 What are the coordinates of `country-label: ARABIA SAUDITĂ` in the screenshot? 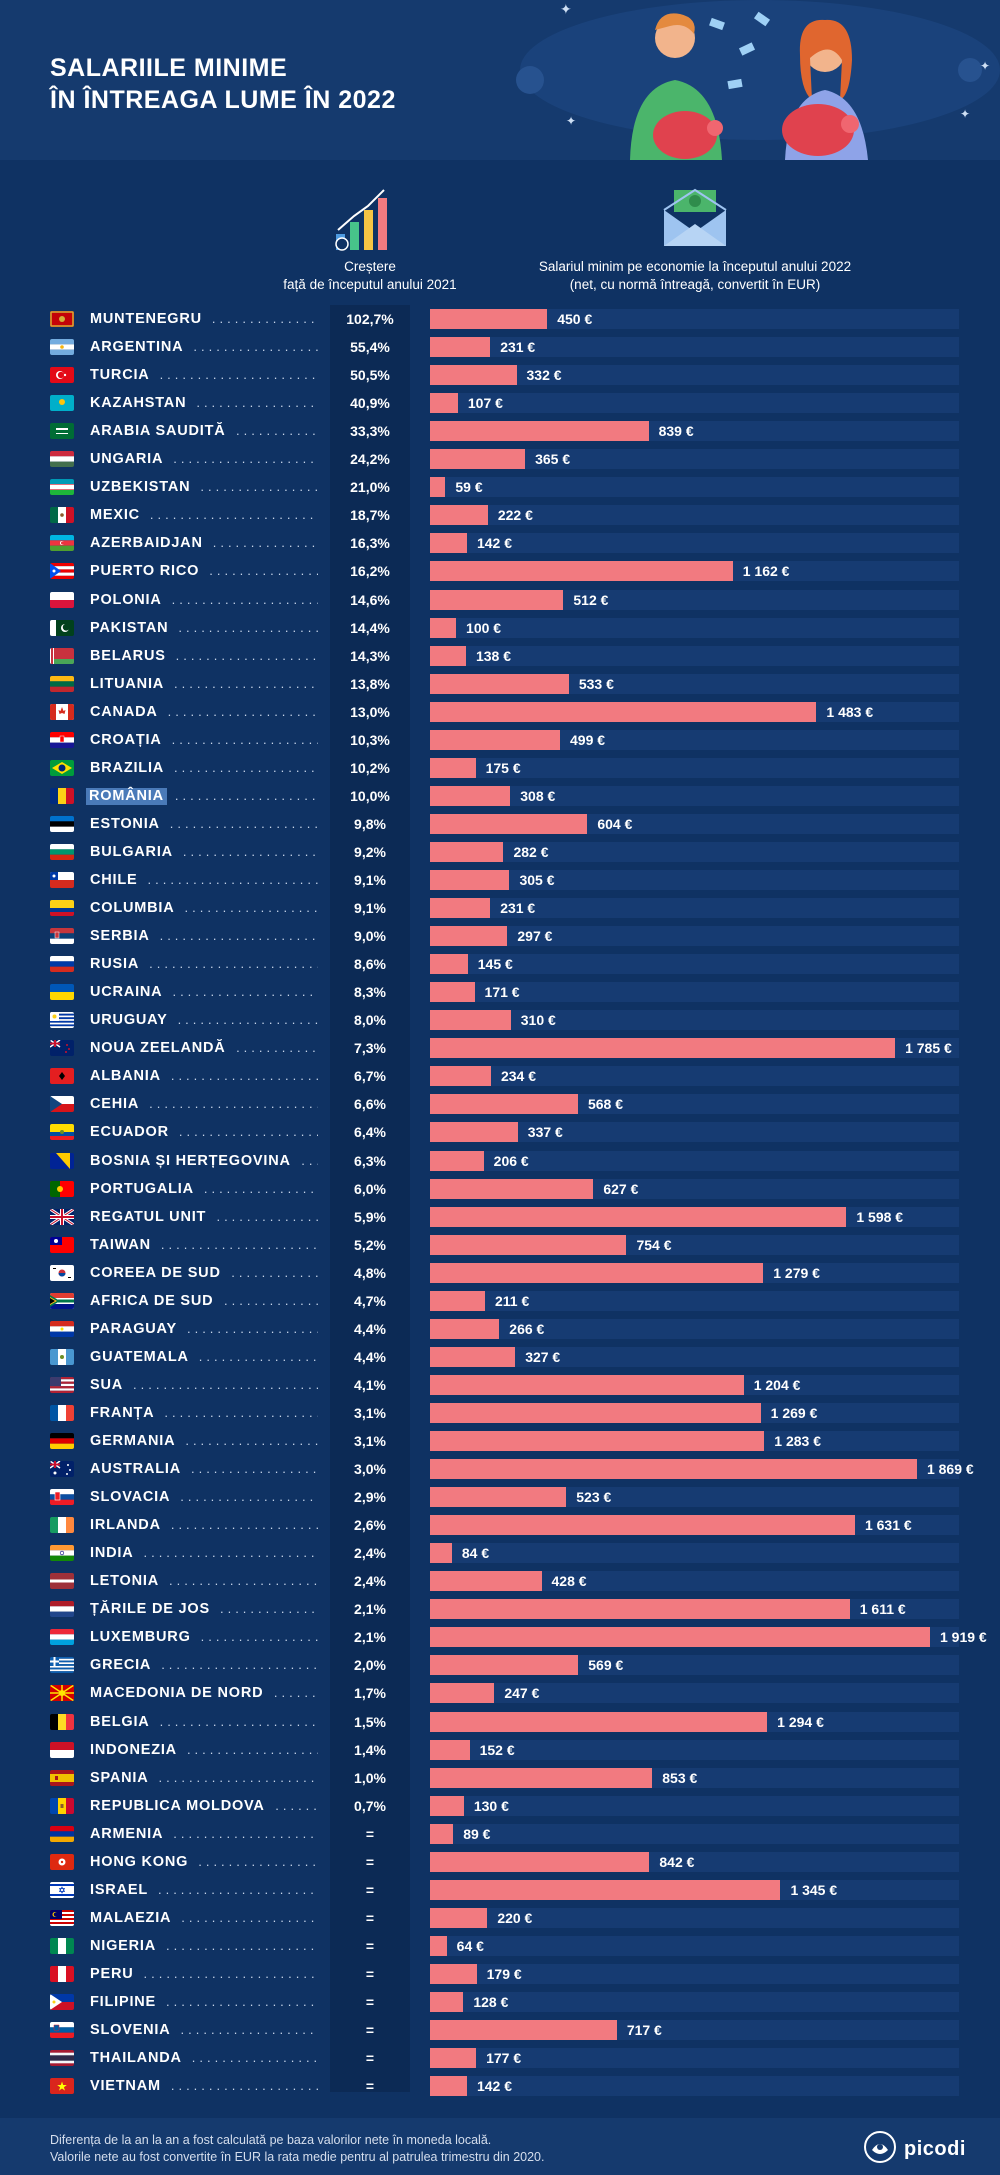 It's located at (158, 431).